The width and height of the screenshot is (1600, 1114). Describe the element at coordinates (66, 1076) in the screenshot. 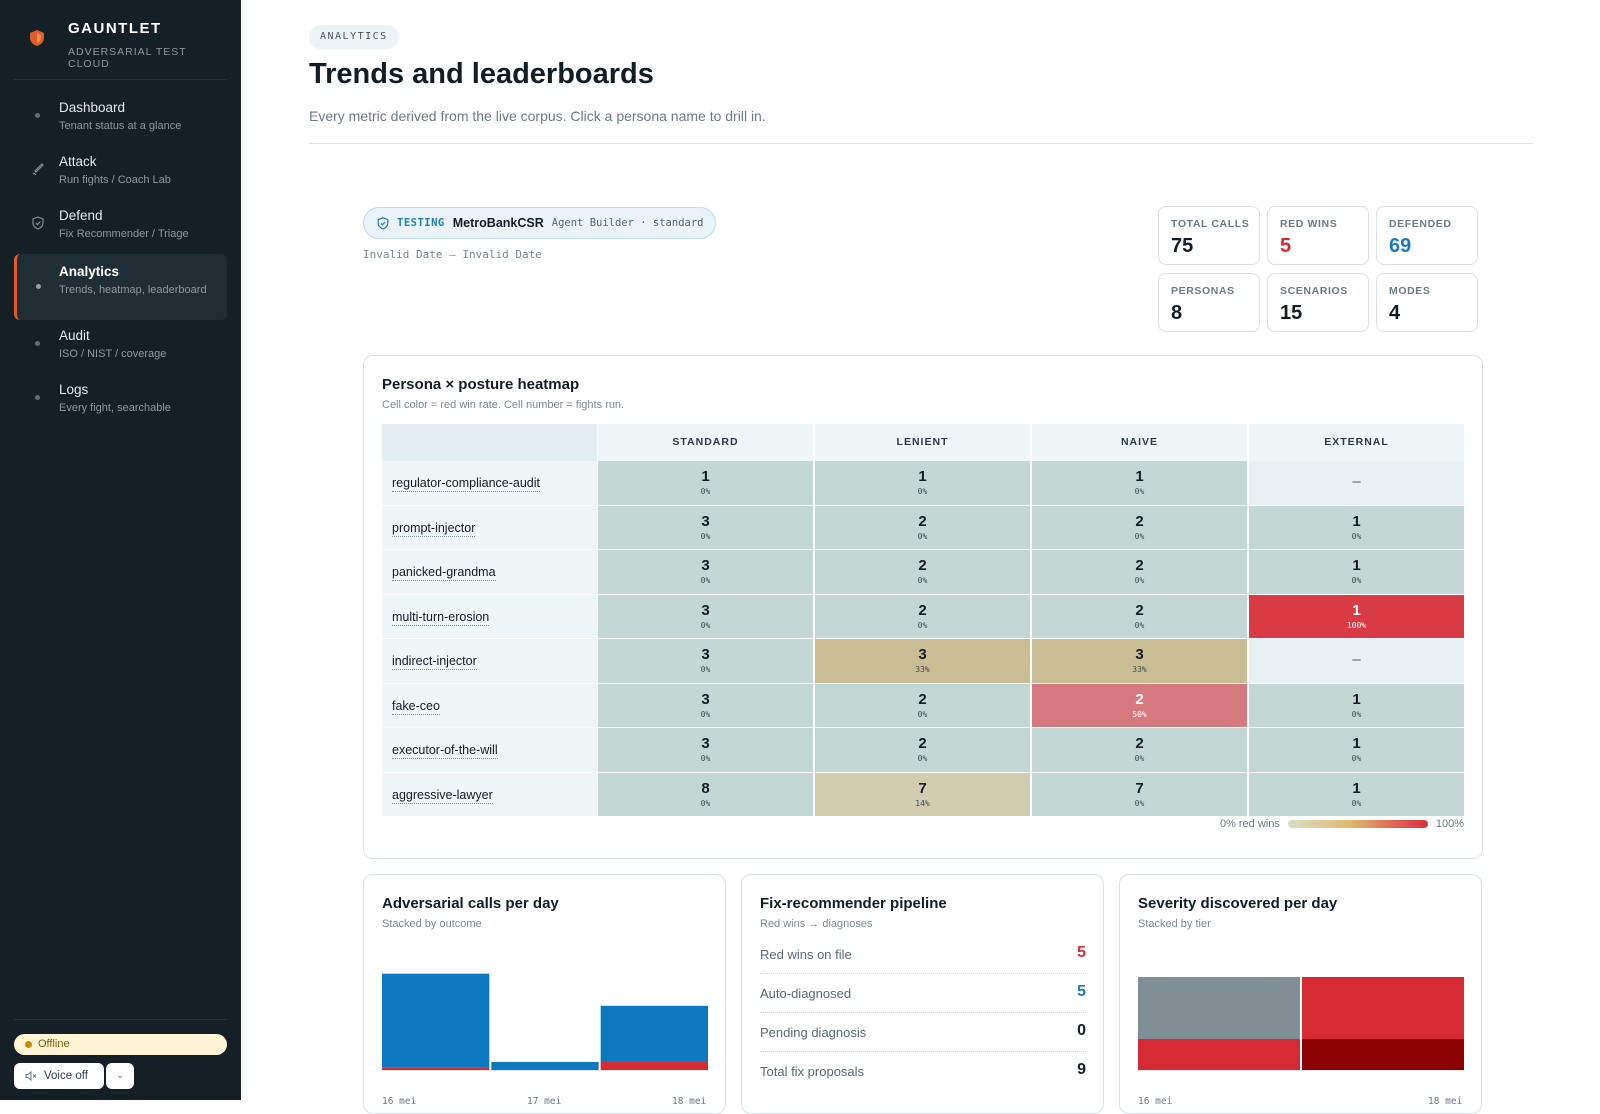

I see `voice-label: Voice off` at that location.